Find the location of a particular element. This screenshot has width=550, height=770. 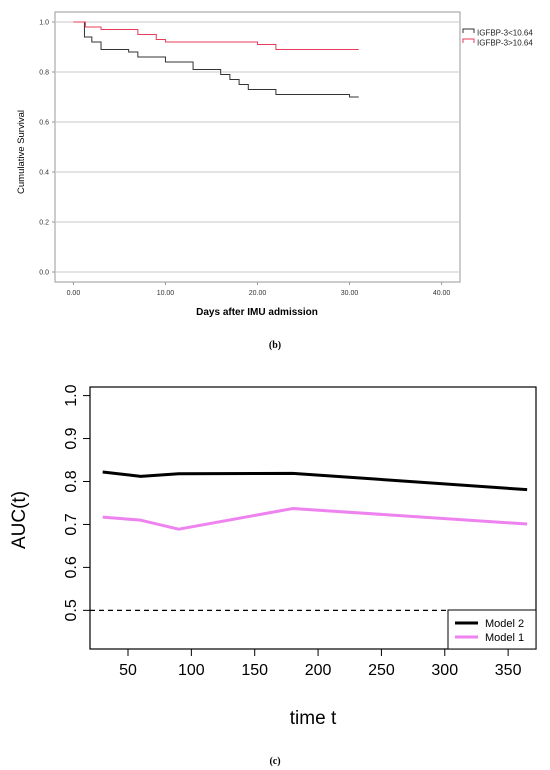

survival-y-tick-label: 0.8 is located at coordinates (44, 73).